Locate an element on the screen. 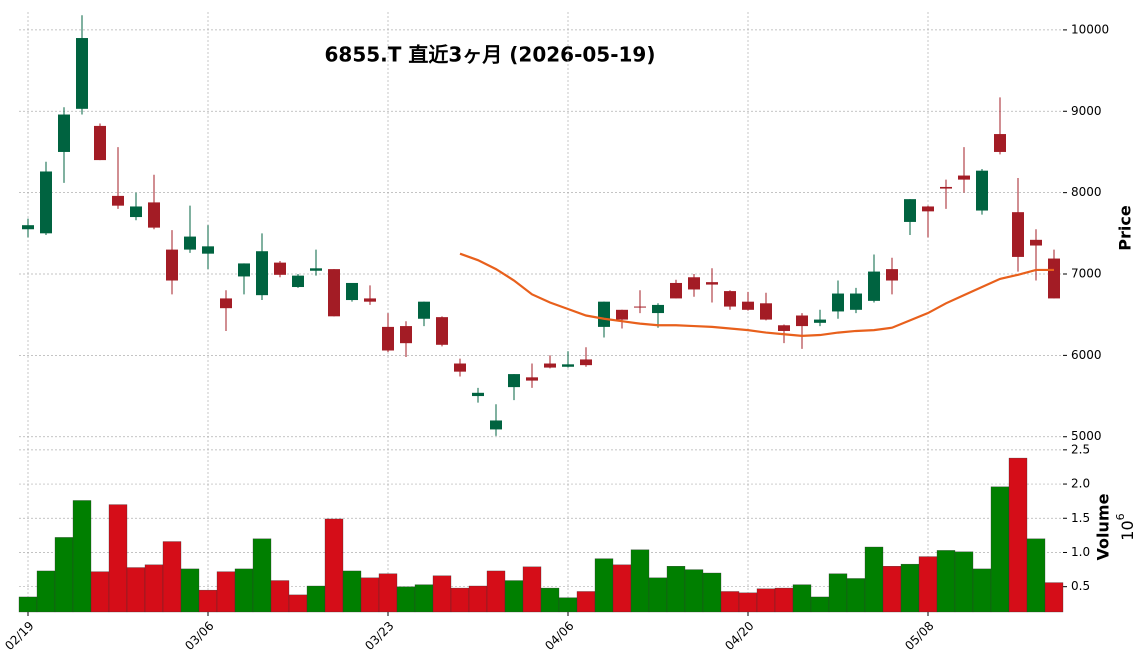 The image size is (1148, 670). x-tick-label: 03/06 is located at coordinates (199, 636).